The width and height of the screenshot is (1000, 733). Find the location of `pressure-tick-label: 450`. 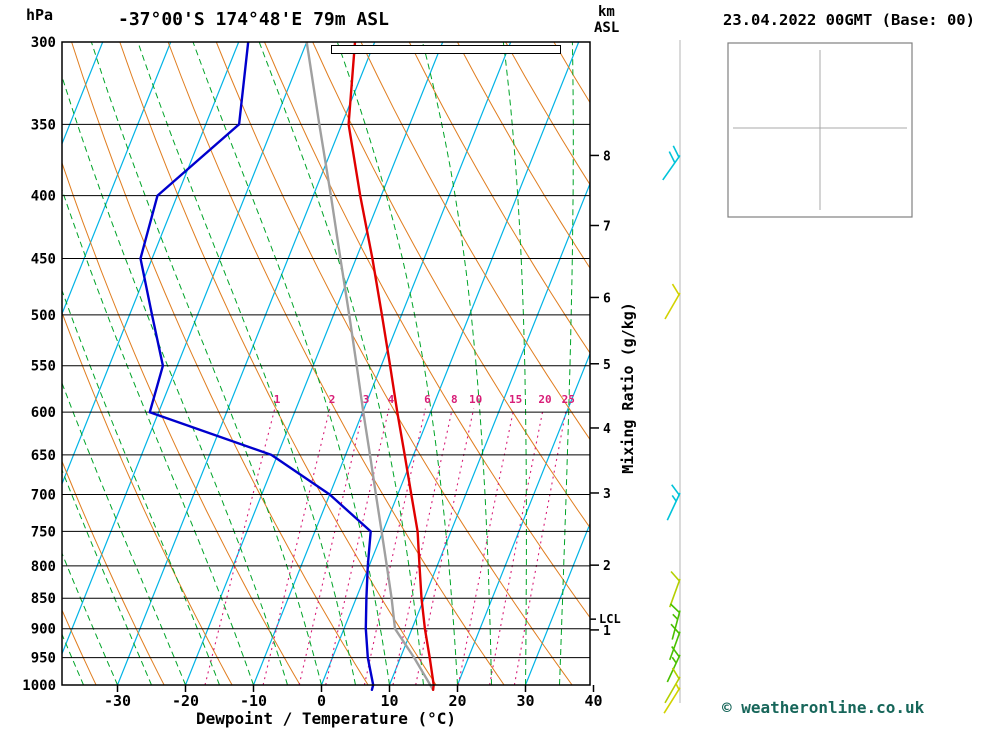

pressure-tick-label: 450 is located at coordinates (43, 260).